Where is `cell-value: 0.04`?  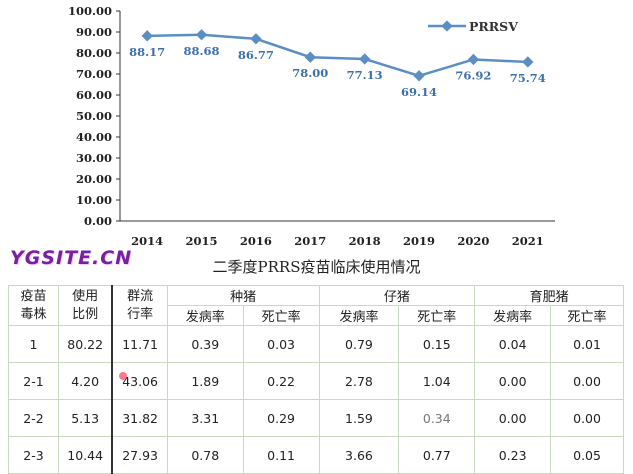 cell-value: 0.04 is located at coordinates (513, 344).